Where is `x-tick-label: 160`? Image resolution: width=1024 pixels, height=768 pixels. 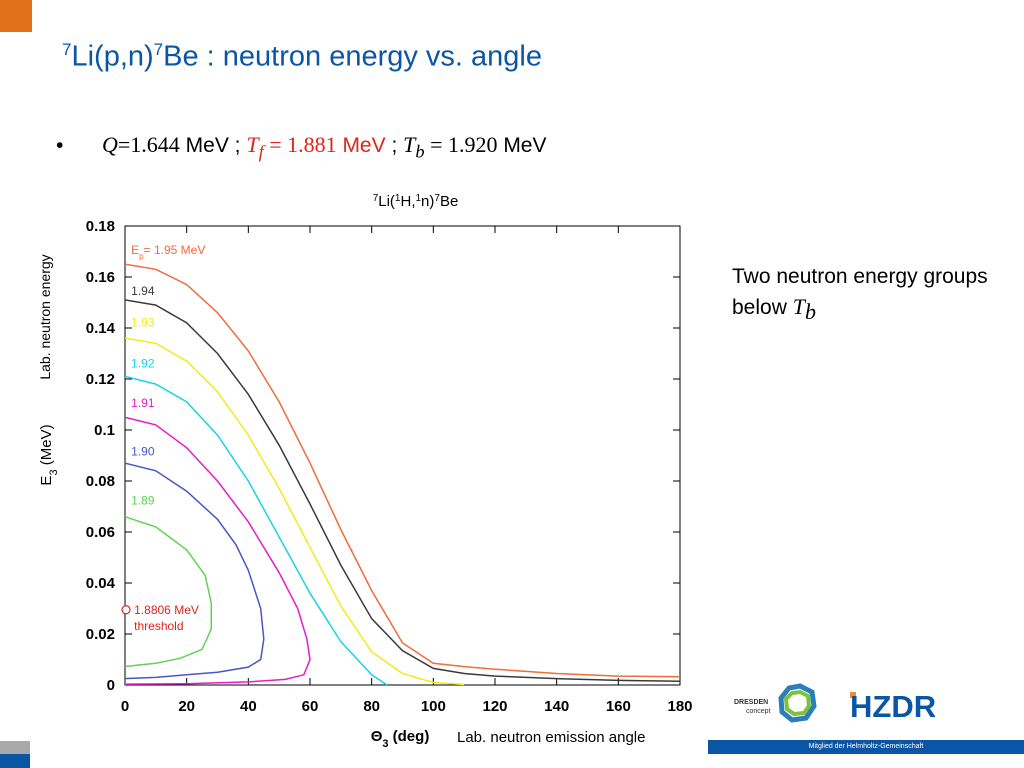 x-tick-label: 160 is located at coordinates (618, 706).